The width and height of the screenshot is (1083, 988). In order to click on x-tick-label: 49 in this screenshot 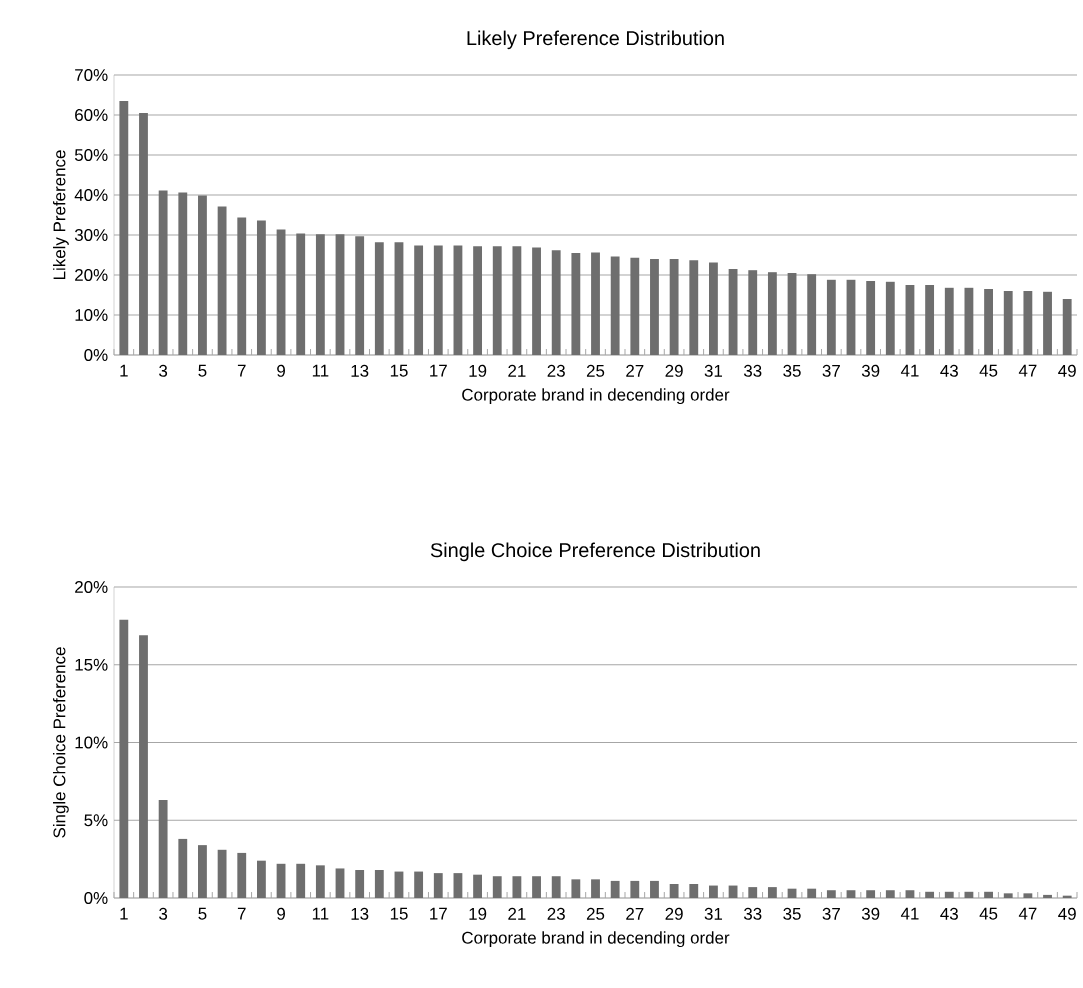, I will do `click(1067, 370)`.